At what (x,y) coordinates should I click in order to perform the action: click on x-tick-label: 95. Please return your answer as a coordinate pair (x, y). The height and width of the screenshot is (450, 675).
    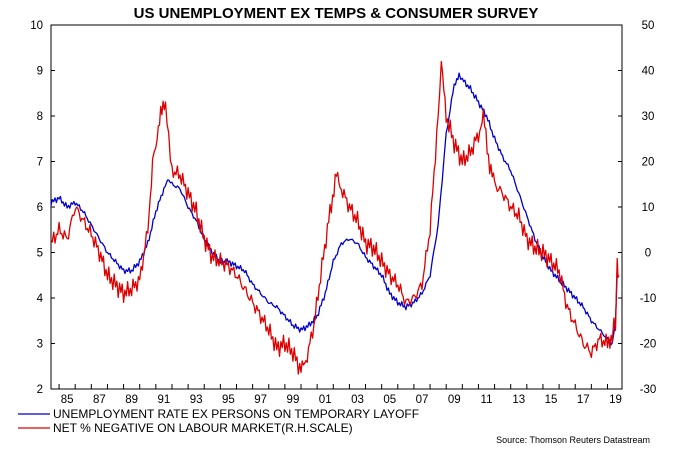
    Looking at the image, I should click on (228, 400).